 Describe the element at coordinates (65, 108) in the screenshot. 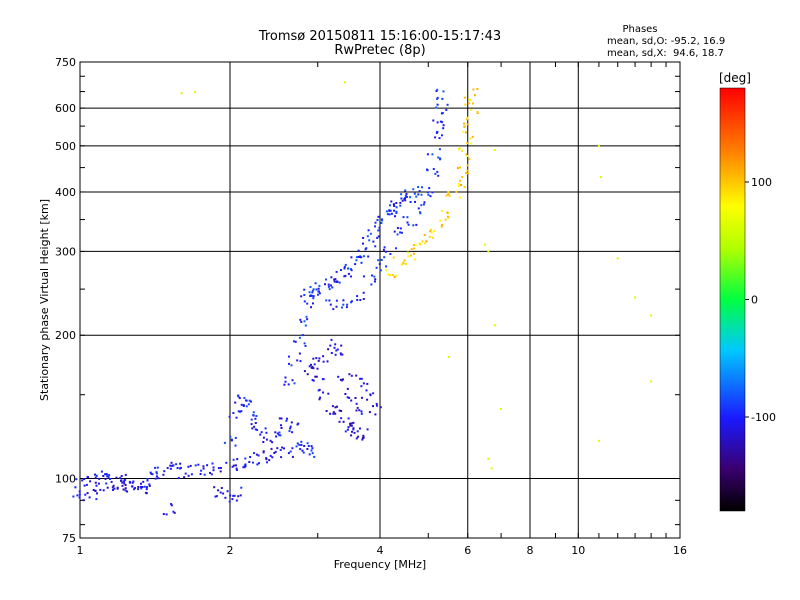

I see `y-tick-label: 600` at that location.